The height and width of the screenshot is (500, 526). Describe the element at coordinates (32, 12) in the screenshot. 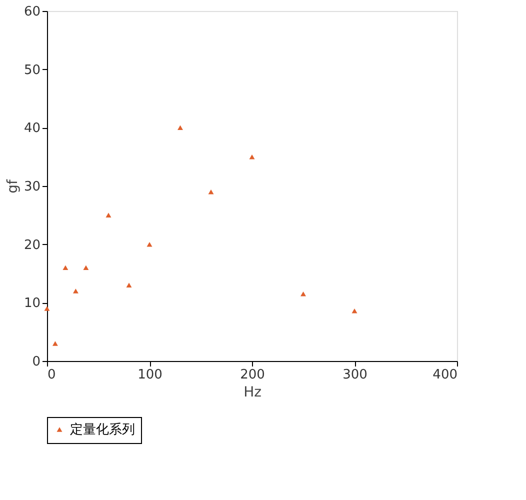

I see `y-tick-label: 60` at that location.